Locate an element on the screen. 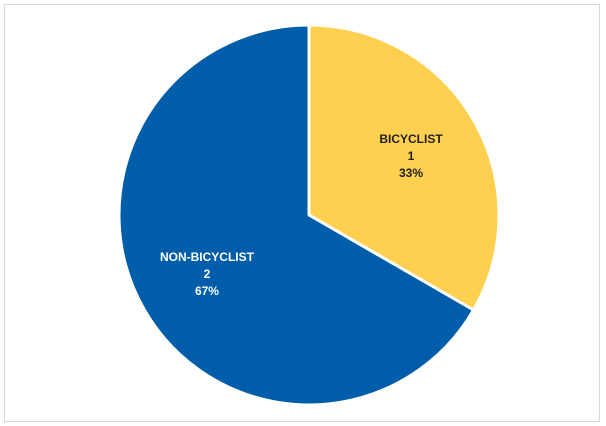  label-category-non-bicyclist: NON-BICYCLIST is located at coordinates (207, 257).